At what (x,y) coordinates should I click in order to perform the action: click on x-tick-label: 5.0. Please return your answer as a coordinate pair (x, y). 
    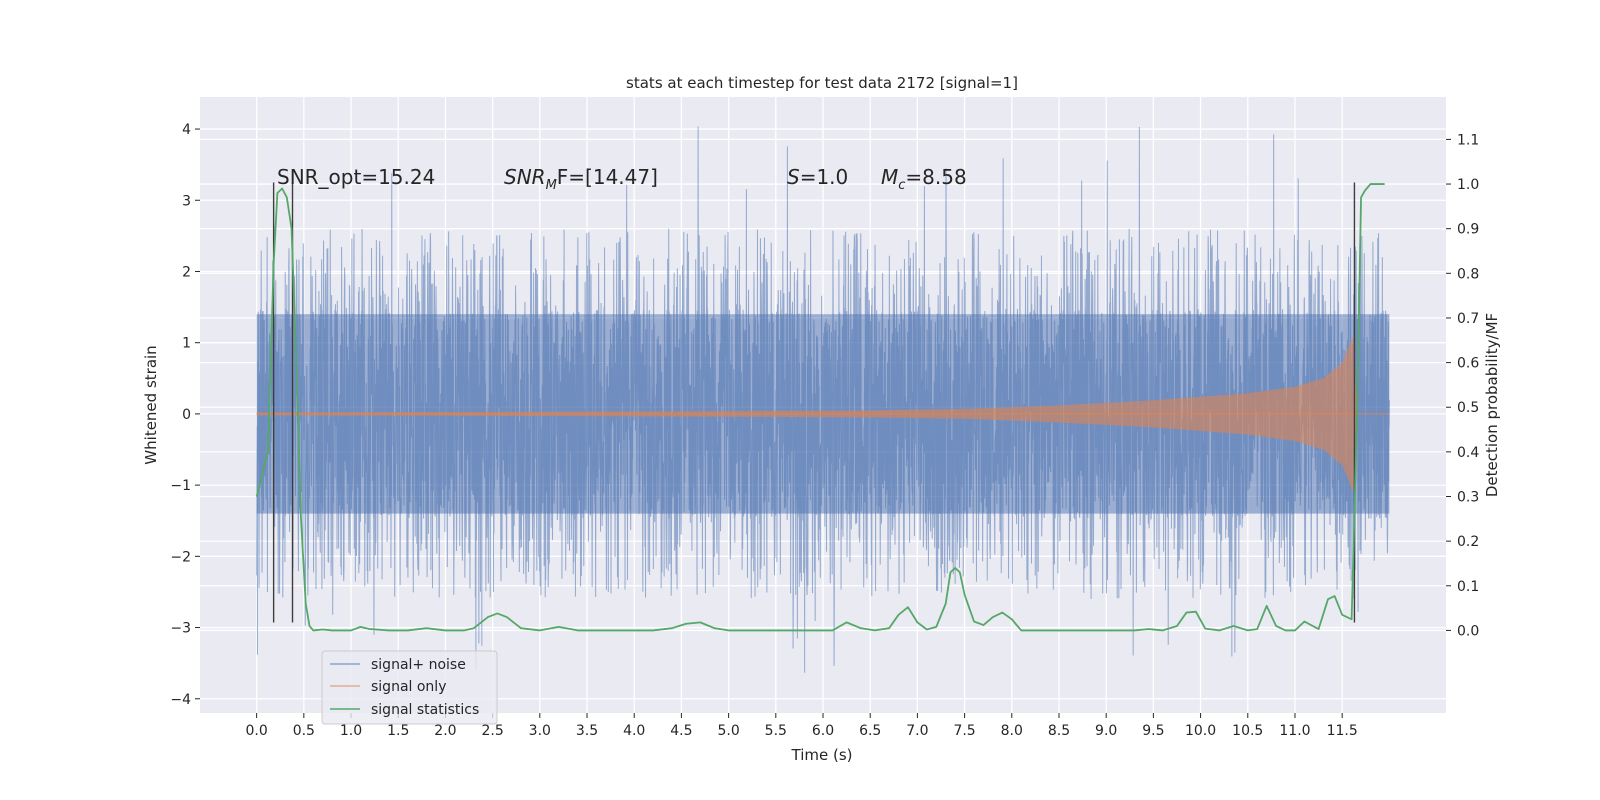
    Looking at the image, I should click on (728, 731).